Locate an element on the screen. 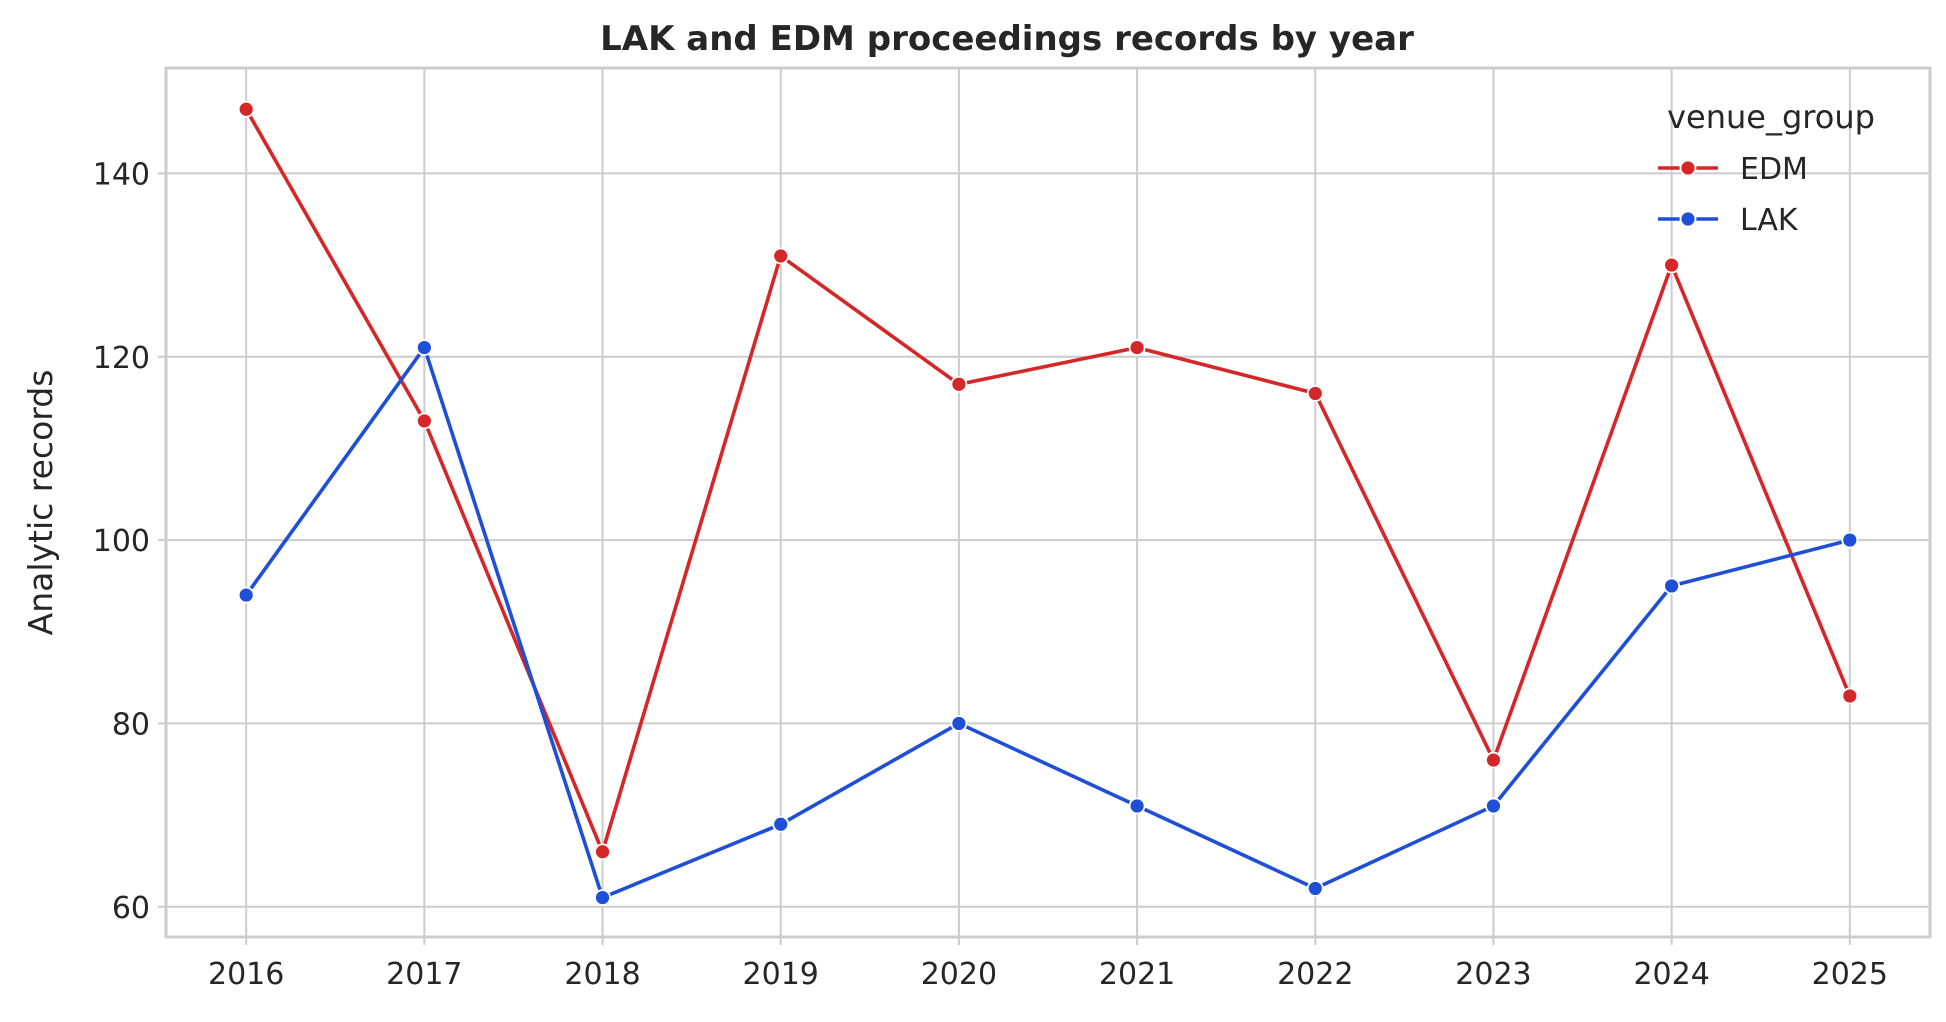 The image size is (1946, 1022). y-tick-label: 120 is located at coordinates (121, 358).